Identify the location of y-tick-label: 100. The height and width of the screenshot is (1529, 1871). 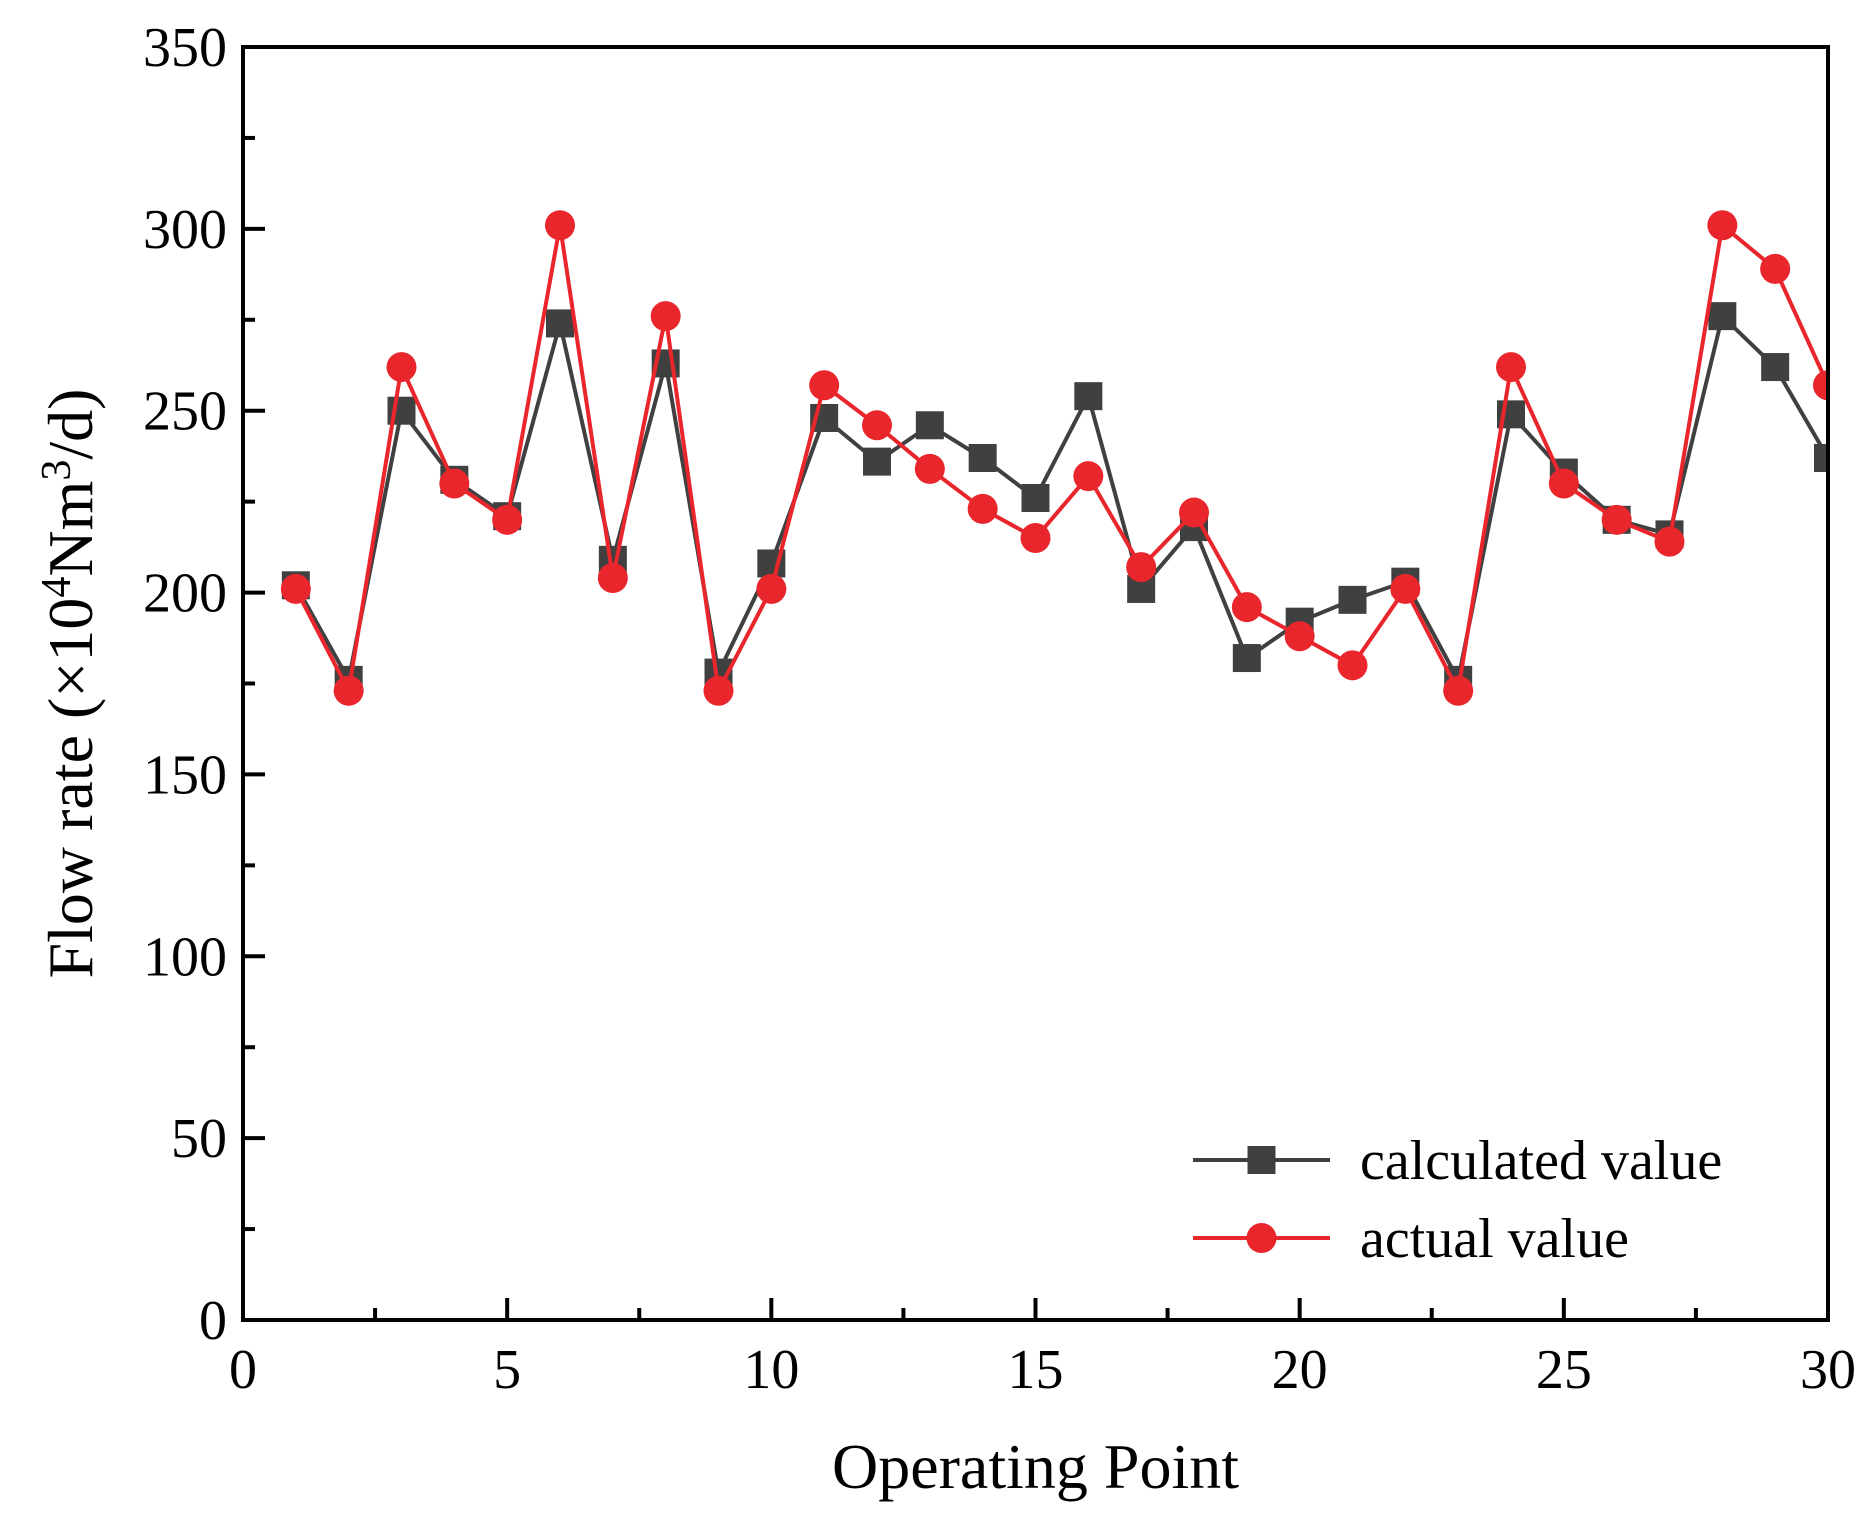
(185, 957).